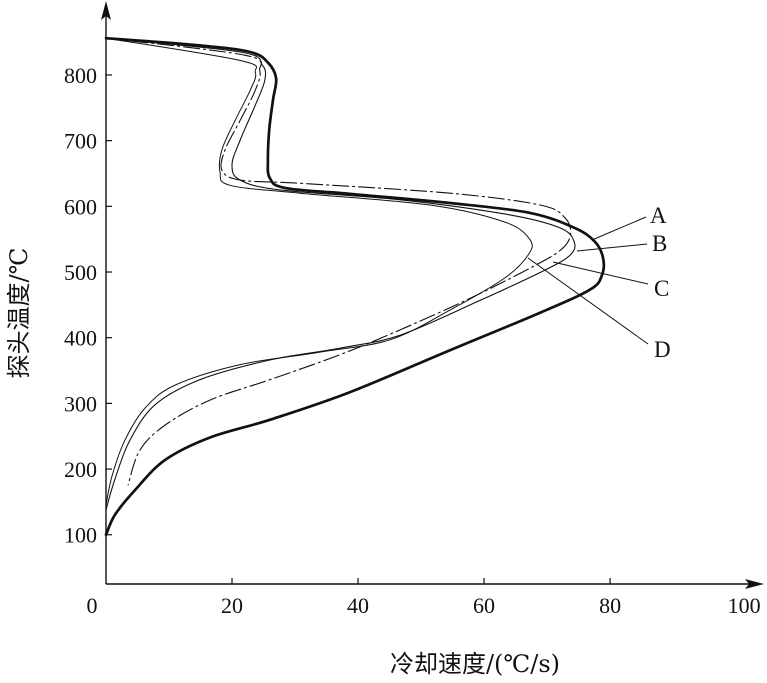 The width and height of the screenshot is (767, 683). I want to click on y-tick-label: 100, so click(80, 535).